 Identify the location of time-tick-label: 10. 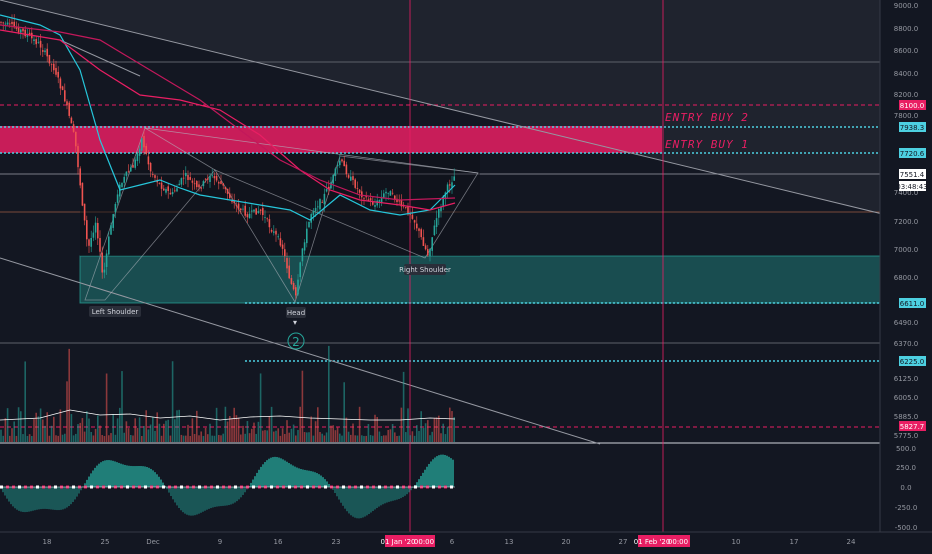
(736, 542).